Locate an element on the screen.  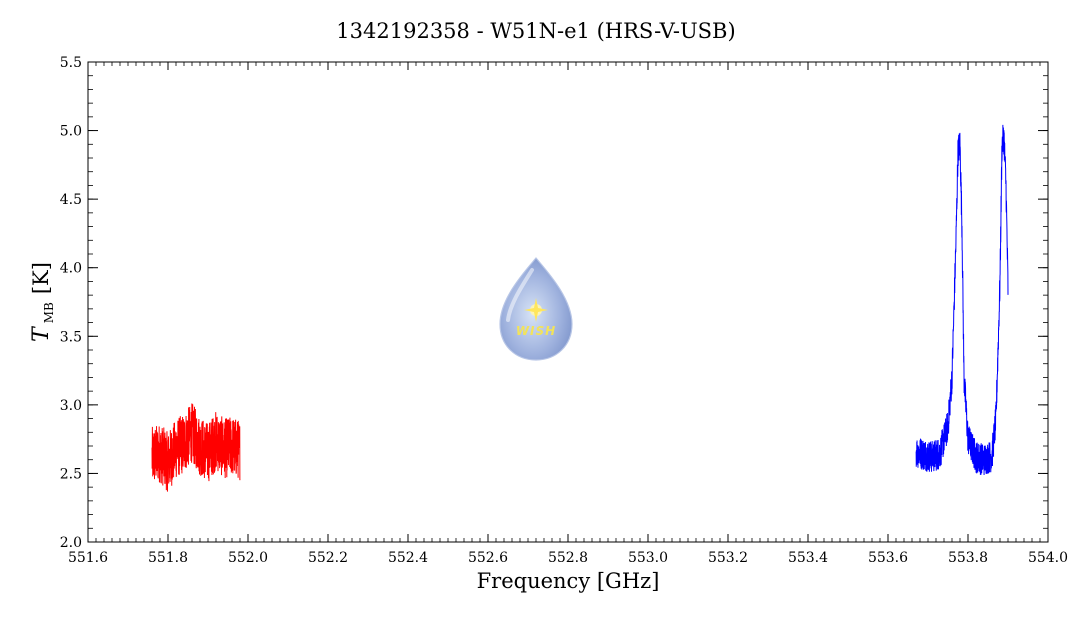
y-tick-label: 3.5 is located at coordinates (71, 337).